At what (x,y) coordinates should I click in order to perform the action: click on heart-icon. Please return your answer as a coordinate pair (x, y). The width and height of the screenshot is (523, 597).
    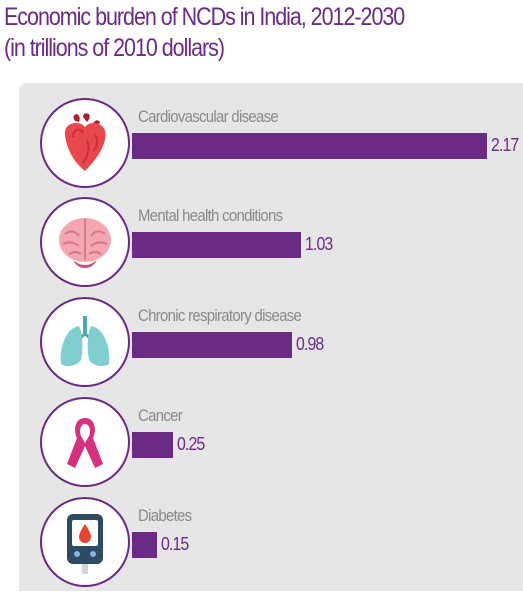
    Looking at the image, I should click on (85, 143).